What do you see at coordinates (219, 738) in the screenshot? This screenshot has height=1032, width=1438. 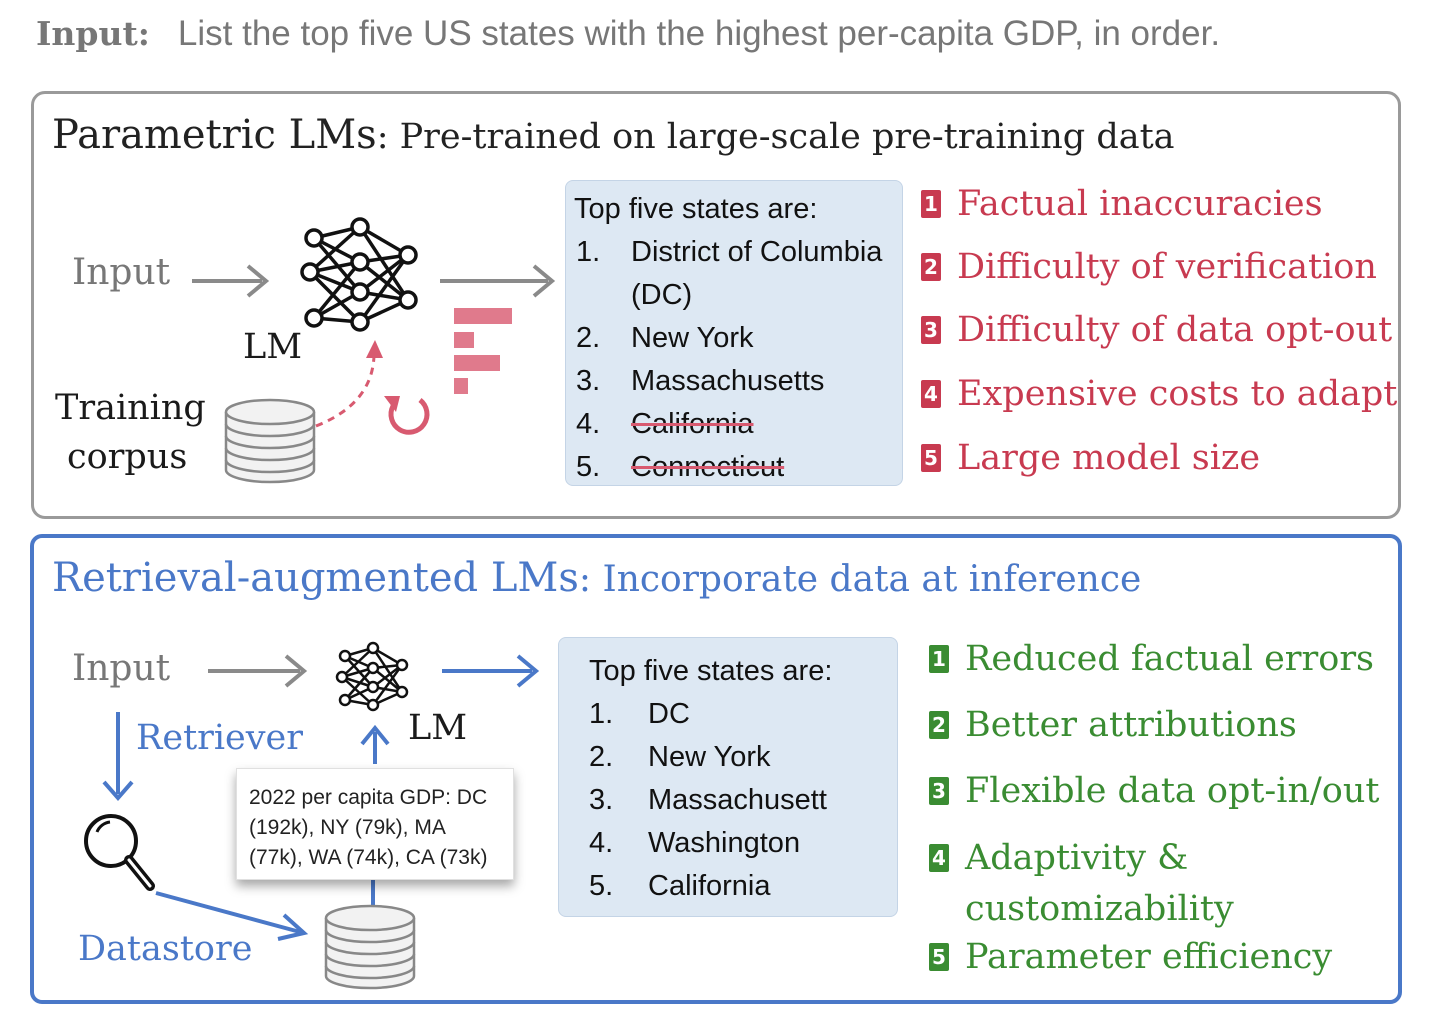 I see `retriever-label: Retriever` at bounding box center [219, 738].